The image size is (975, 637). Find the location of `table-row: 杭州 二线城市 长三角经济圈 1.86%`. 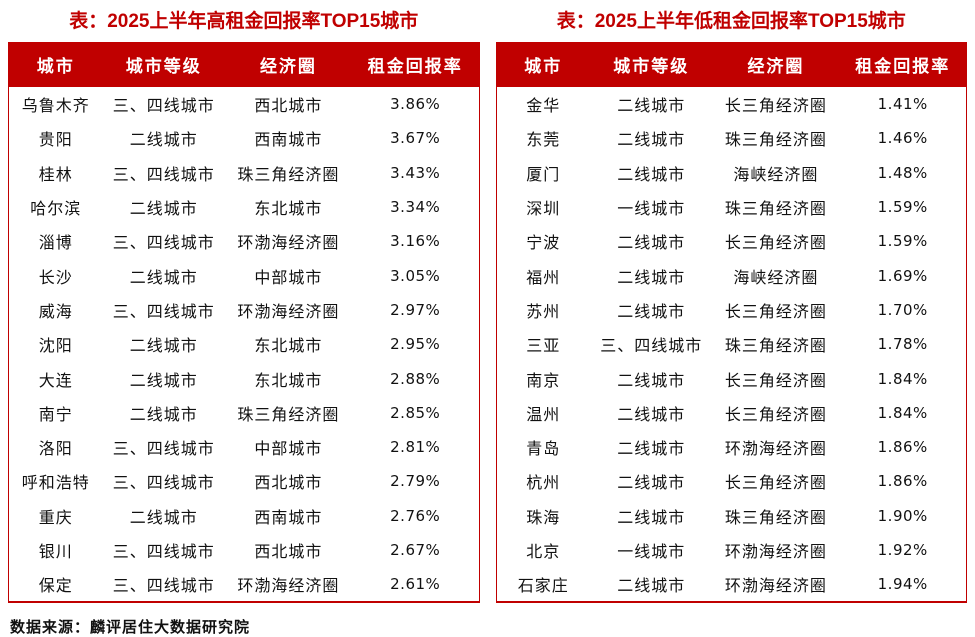

table-row: 杭州 二线城市 长三角经济圈 1.86% is located at coordinates (731, 481).